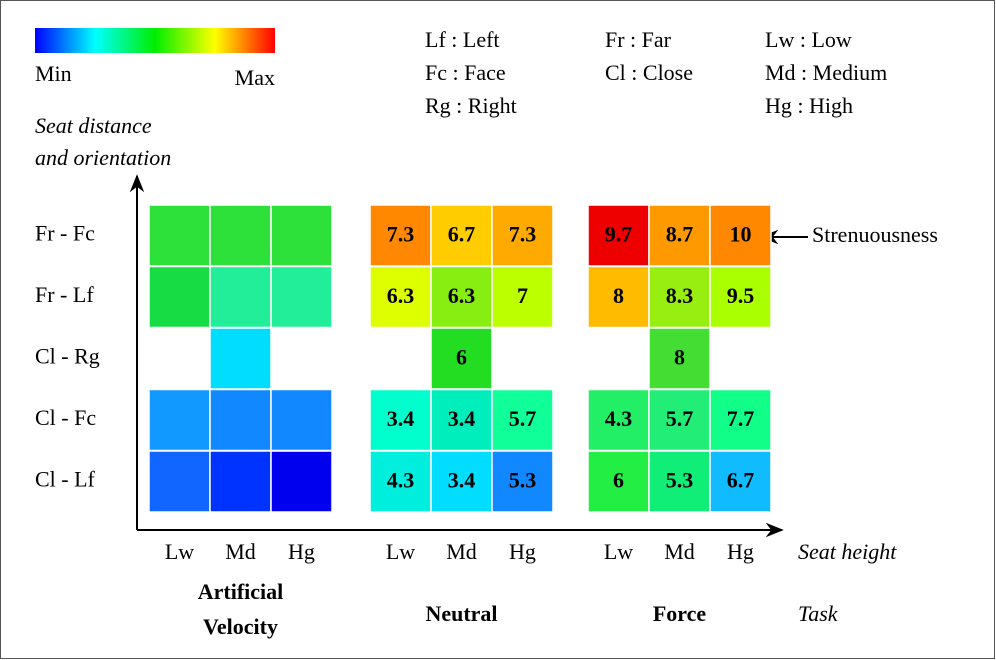  I want to click on legend-entry: Fc : Face, so click(465, 72).